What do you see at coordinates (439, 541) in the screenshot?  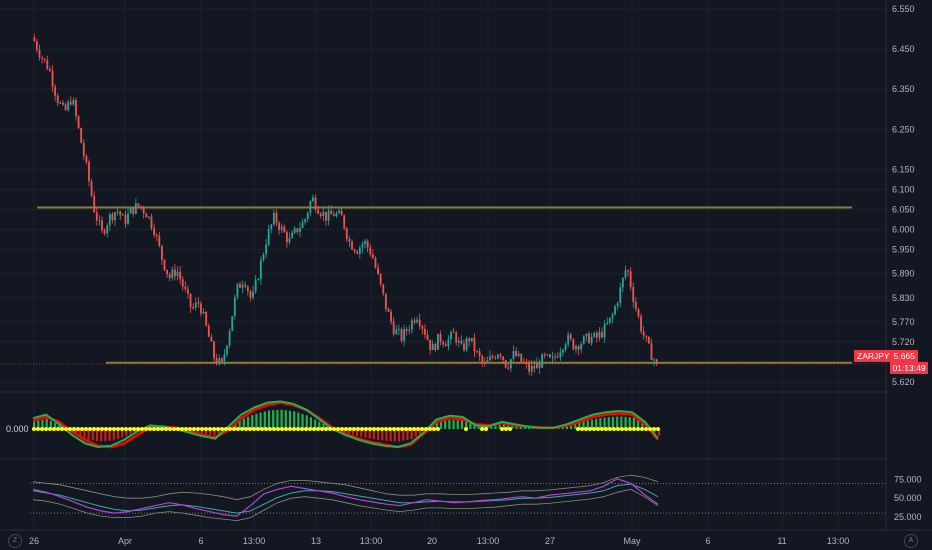 I see `time-axis: 26 Apr 6 13:00 13 13:00 20 13:00 27 May 6 11 13:00` at bounding box center [439, 541].